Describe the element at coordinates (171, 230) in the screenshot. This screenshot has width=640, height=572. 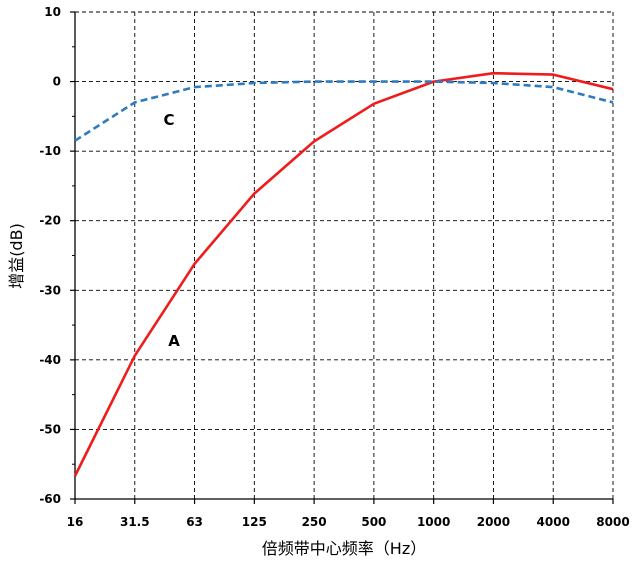
I see `label-layer: AC` at that location.